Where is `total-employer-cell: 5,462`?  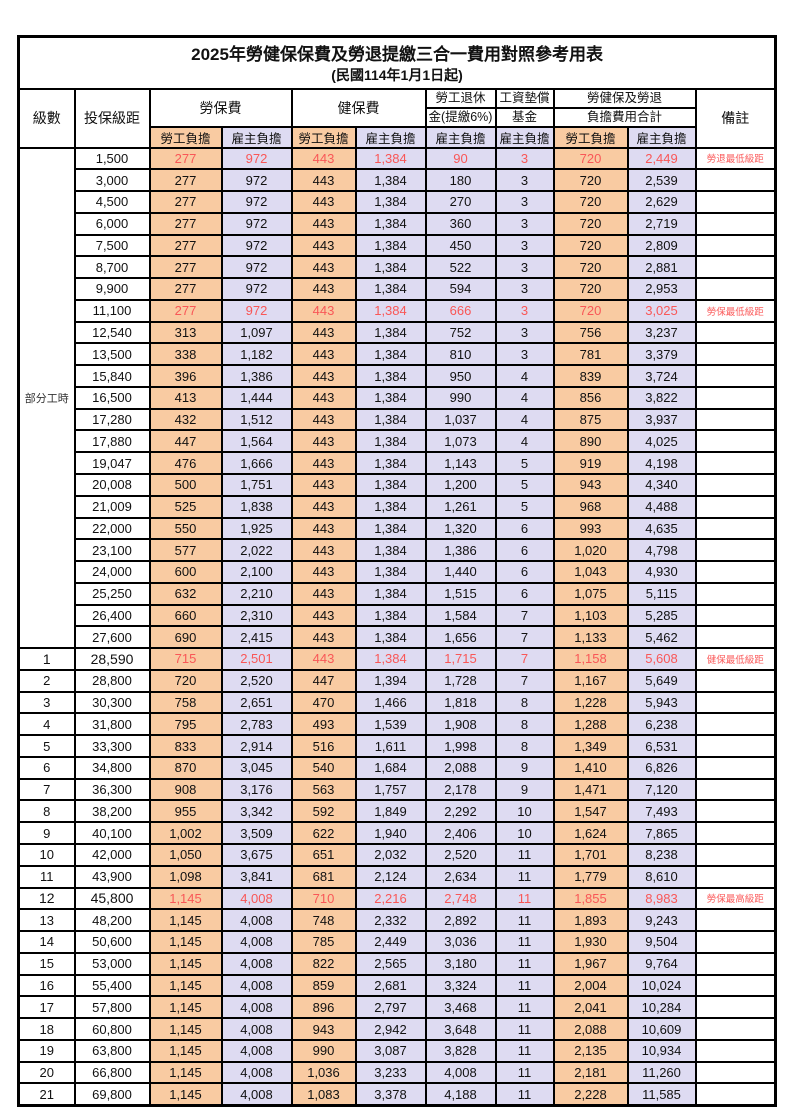 total-employer-cell: 5,462 is located at coordinates (661, 637).